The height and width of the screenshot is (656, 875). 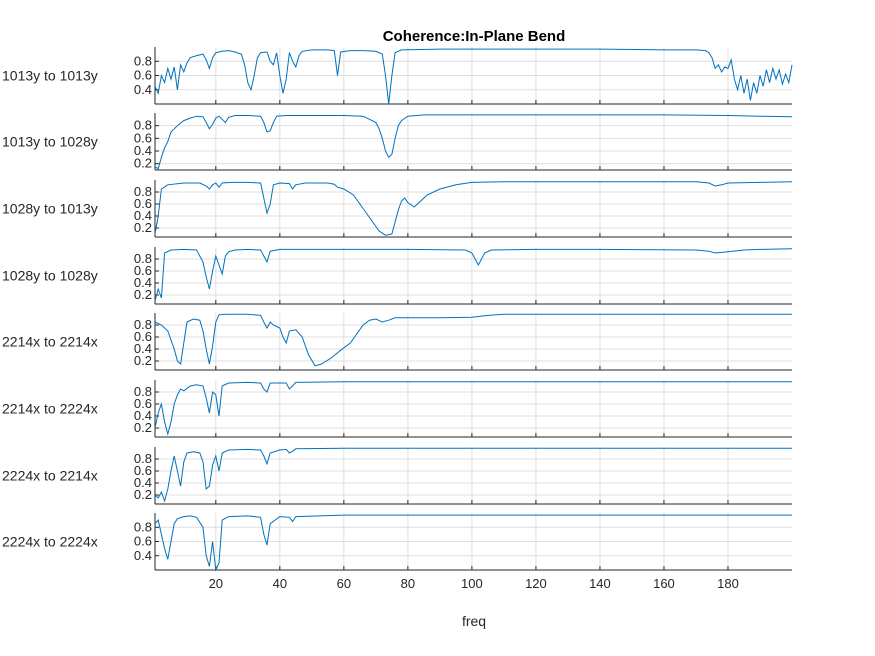 I want to click on panel-ylabel: 1013y to 1028y, so click(x=50, y=142).